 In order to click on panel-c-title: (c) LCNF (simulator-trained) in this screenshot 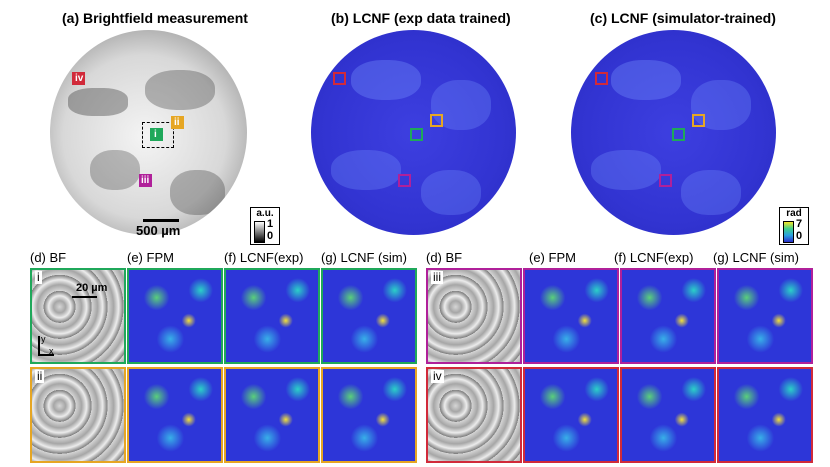, I will do `click(683, 18)`.